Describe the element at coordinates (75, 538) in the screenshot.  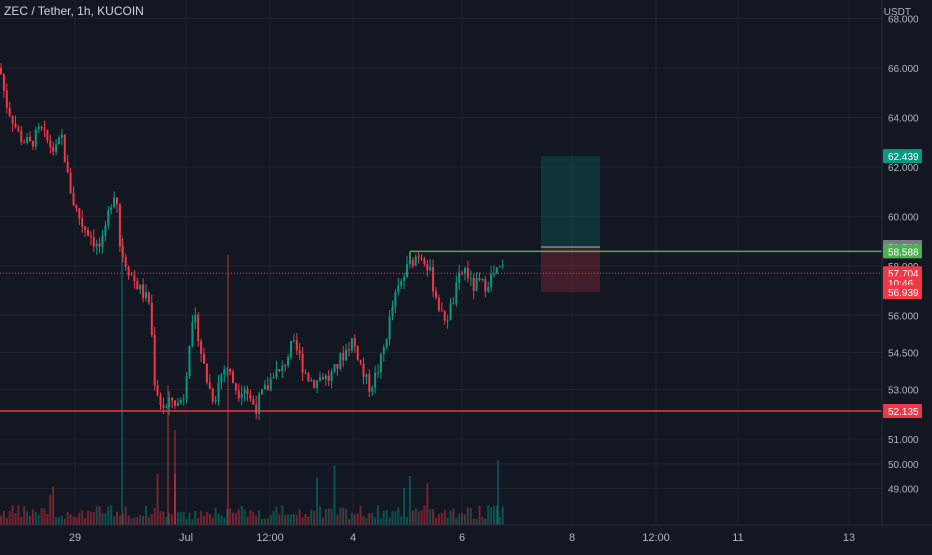
I see `time-tick-label: 29` at that location.